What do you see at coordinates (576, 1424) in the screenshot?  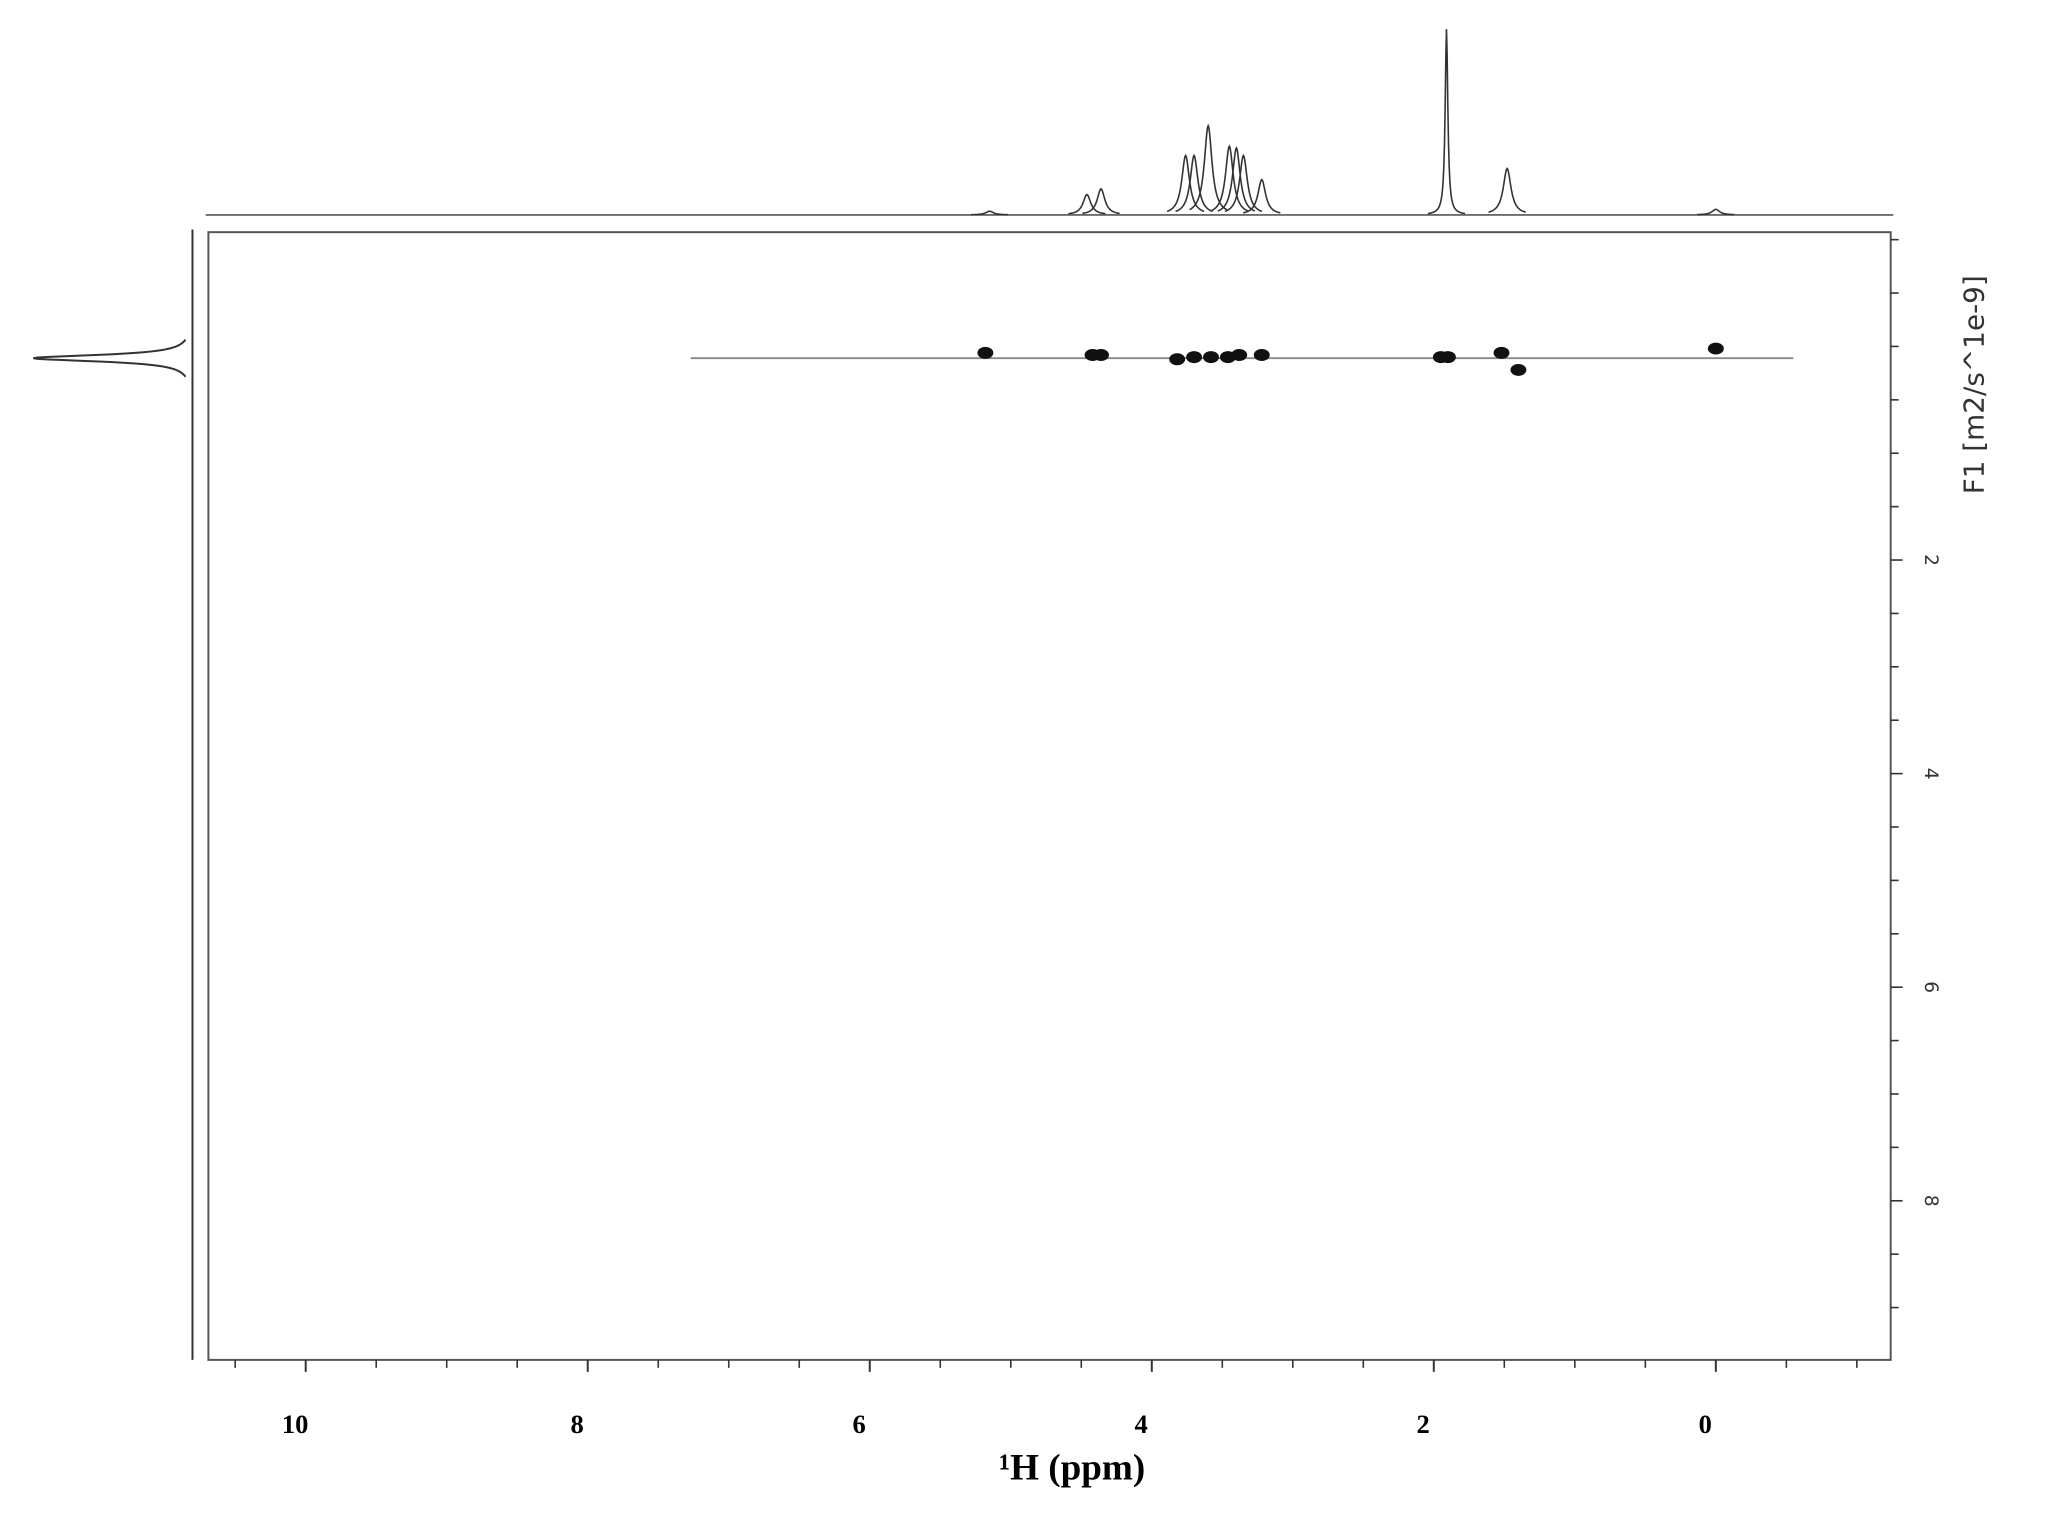 I see `x-tick-label: 8` at bounding box center [576, 1424].